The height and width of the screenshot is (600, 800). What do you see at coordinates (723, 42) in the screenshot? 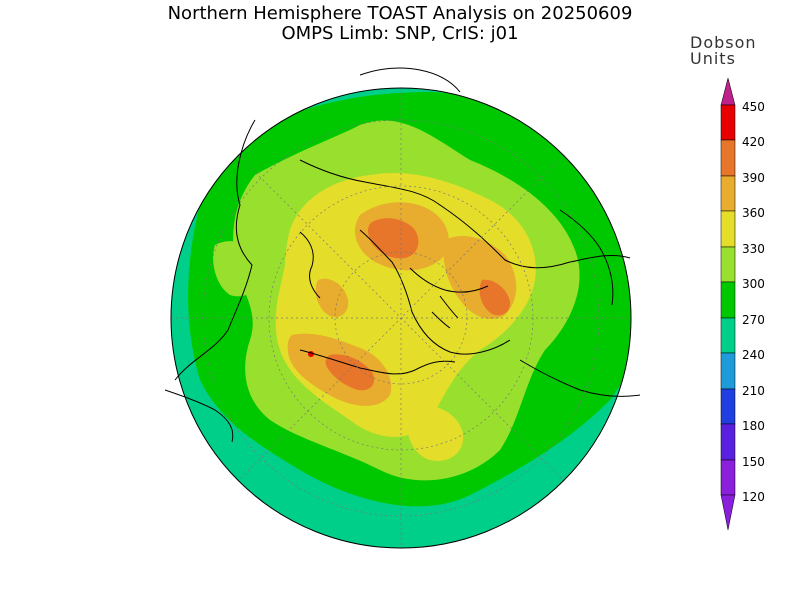
I see `legend-title-line1: Dobson` at bounding box center [723, 42].